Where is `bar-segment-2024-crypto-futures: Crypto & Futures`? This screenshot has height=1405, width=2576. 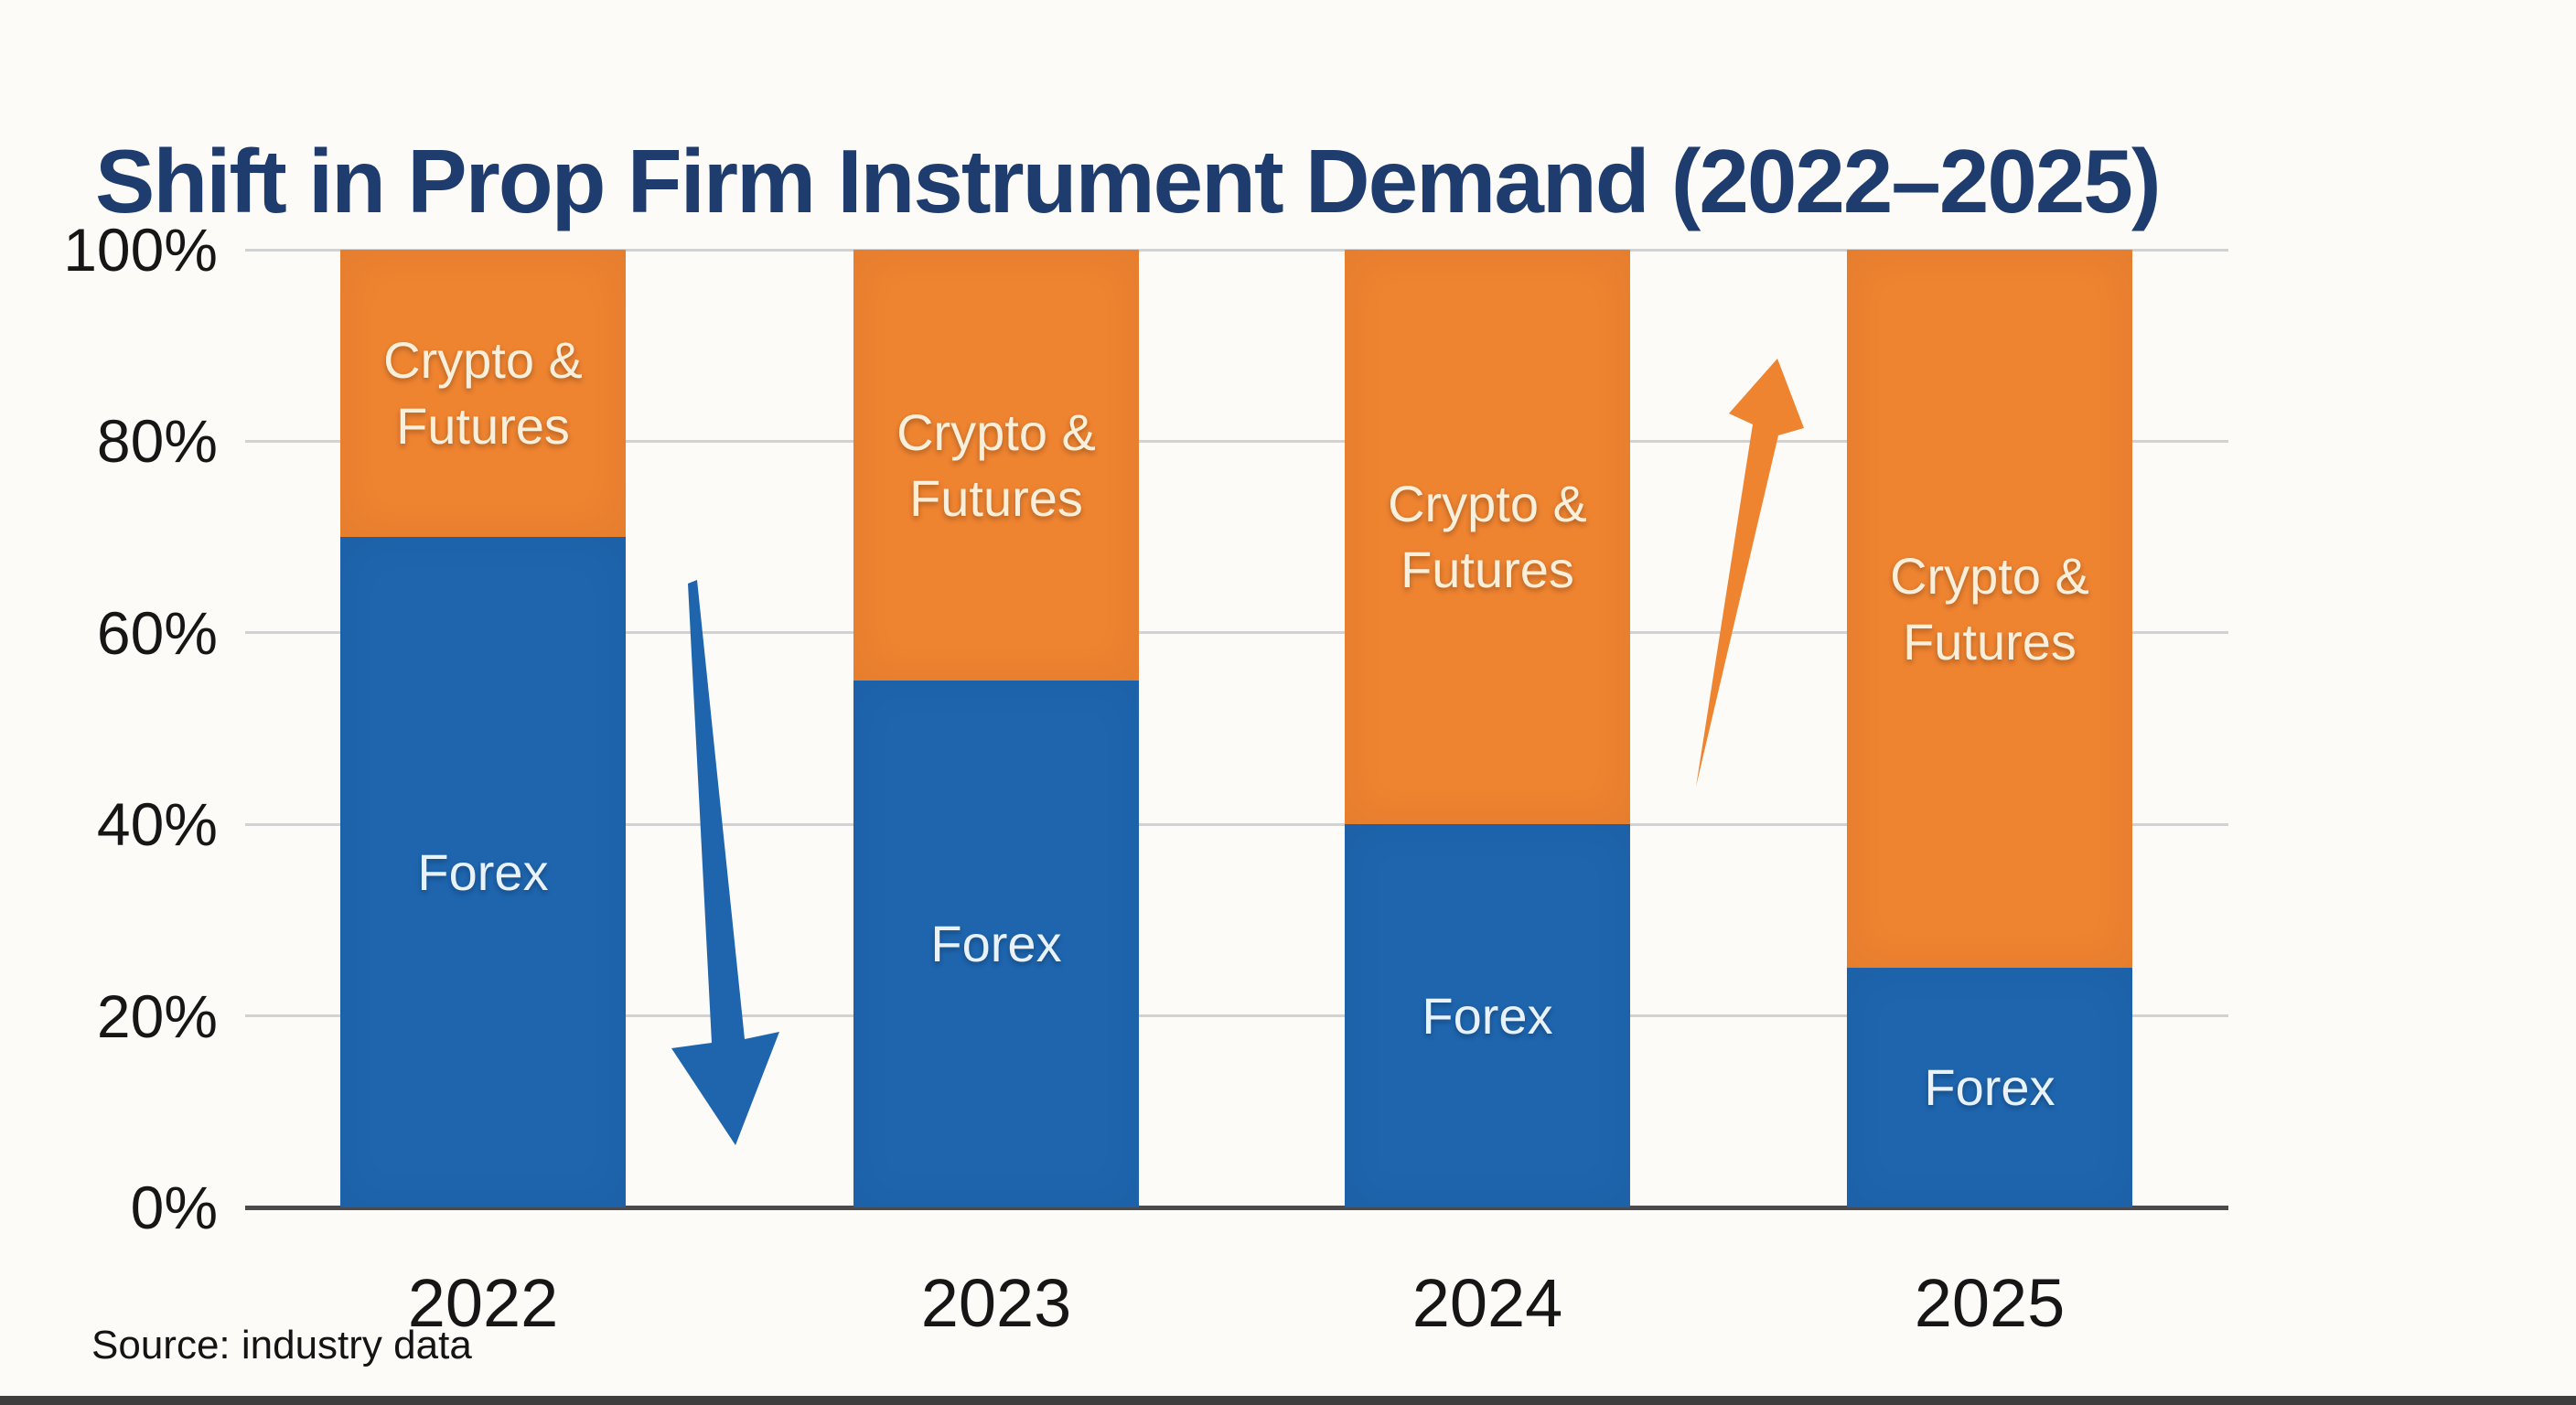 bar-segment-2024-crypto-futures: Crypto & Futures is located at coordinates (1488, 537).